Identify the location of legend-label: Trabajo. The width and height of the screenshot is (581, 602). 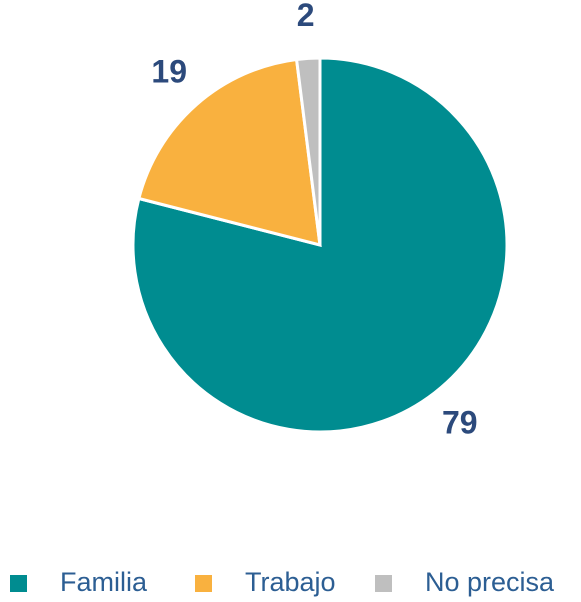
(290, 582).